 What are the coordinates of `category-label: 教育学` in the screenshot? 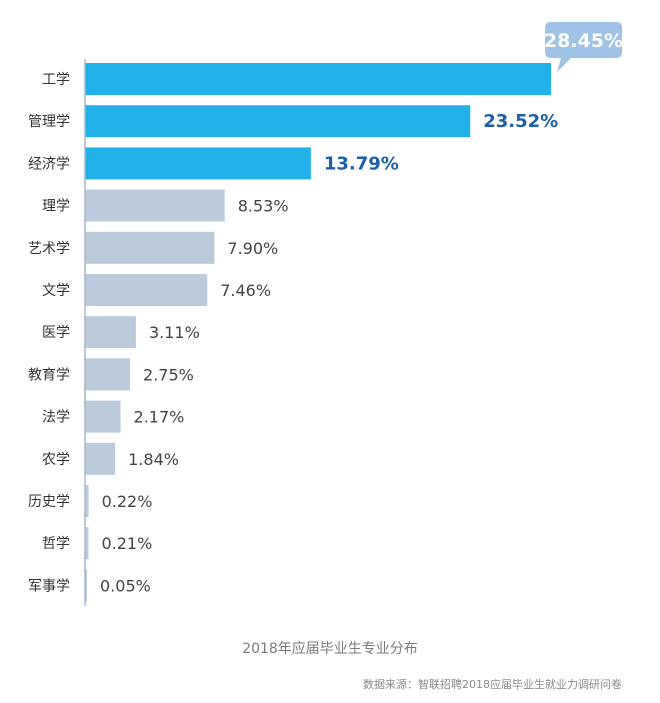 It's located at (49, 375).